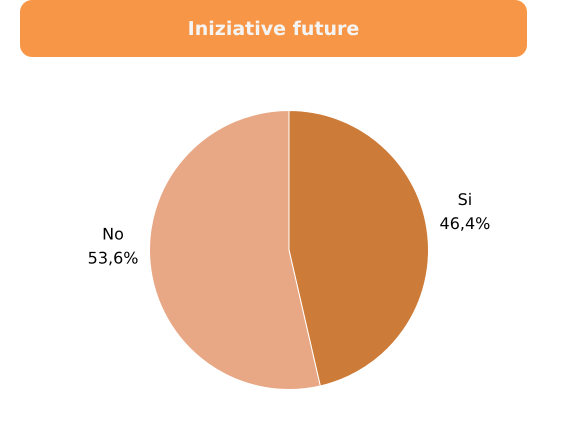 The image size is (578, 438). What do you see at coordinates (274, 29) in the screenshot?
I see `chart-title: Iniziative future` at bounding box center [274, 29].